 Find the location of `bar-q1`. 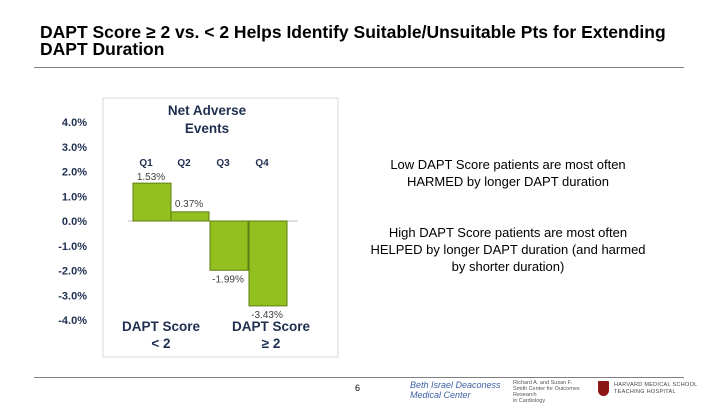

bar-q1 is located at coordinates (152, 202).